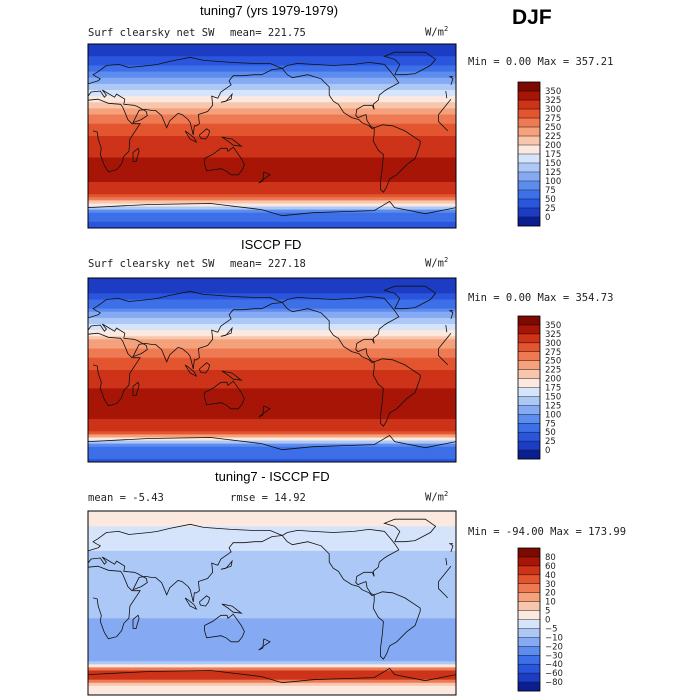  I want to click on colorbar-tick-label: 300, so click(553, 344).